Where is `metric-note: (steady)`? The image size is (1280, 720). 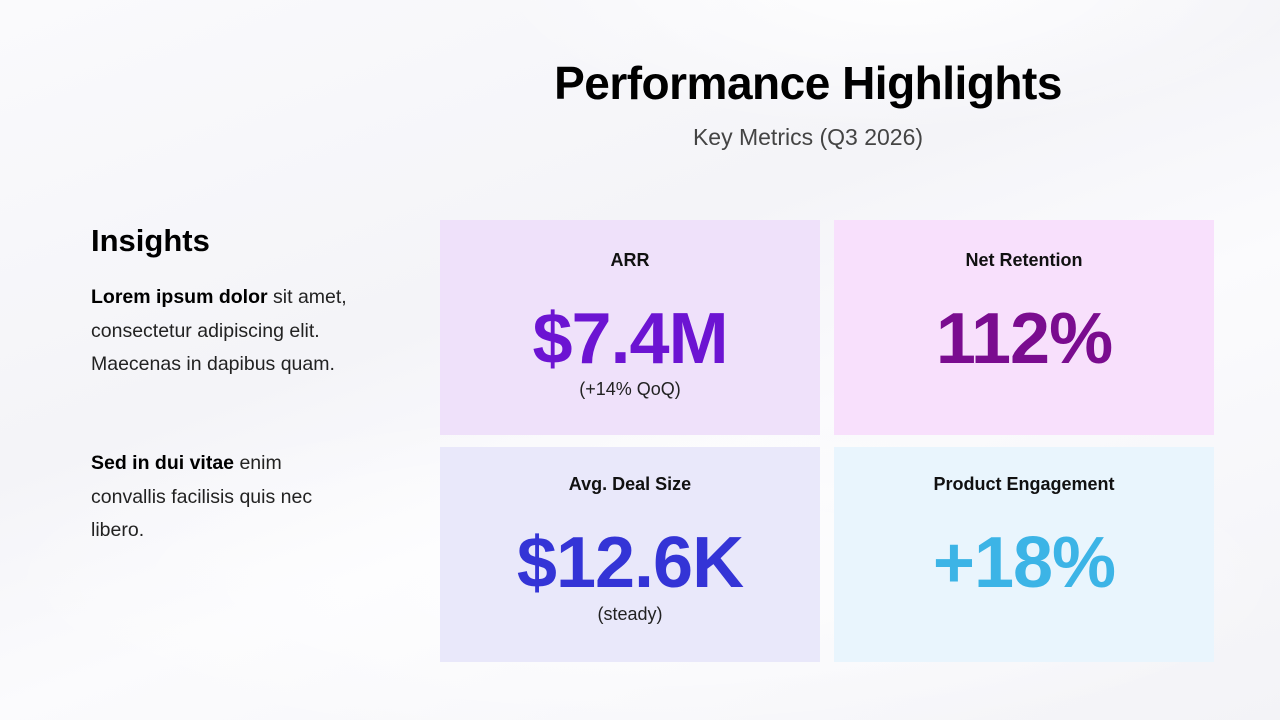
metric-note: (steady) is located at coordinates (630, 614).